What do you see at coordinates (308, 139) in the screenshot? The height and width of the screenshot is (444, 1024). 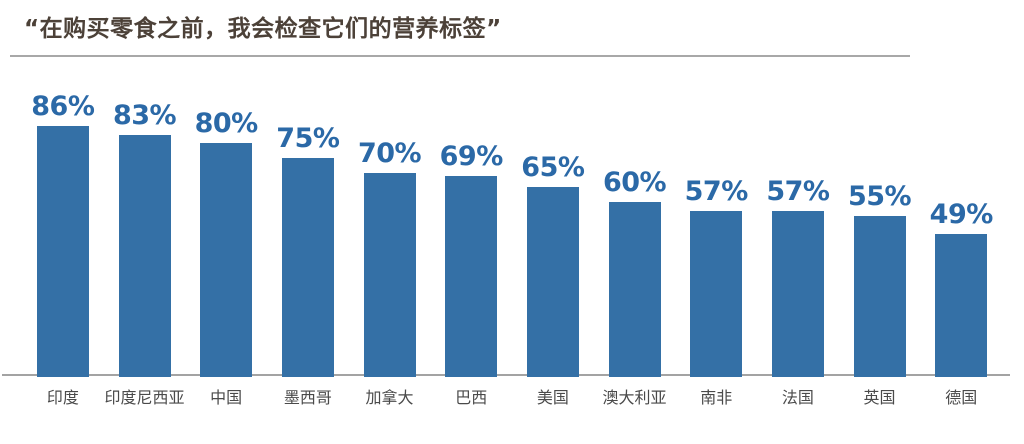 I see `bar-value-label: 75%` at bounding box center [308, 139].